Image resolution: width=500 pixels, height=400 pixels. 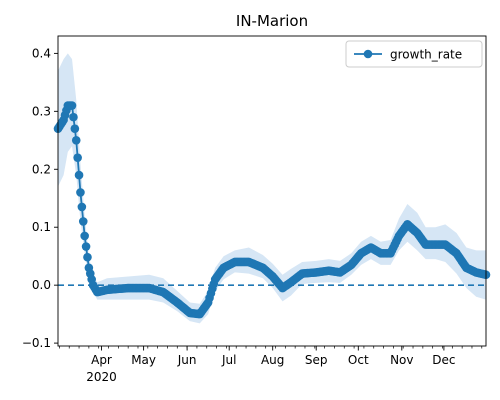 I want to click on legend-box, so click(x=414, y=54).